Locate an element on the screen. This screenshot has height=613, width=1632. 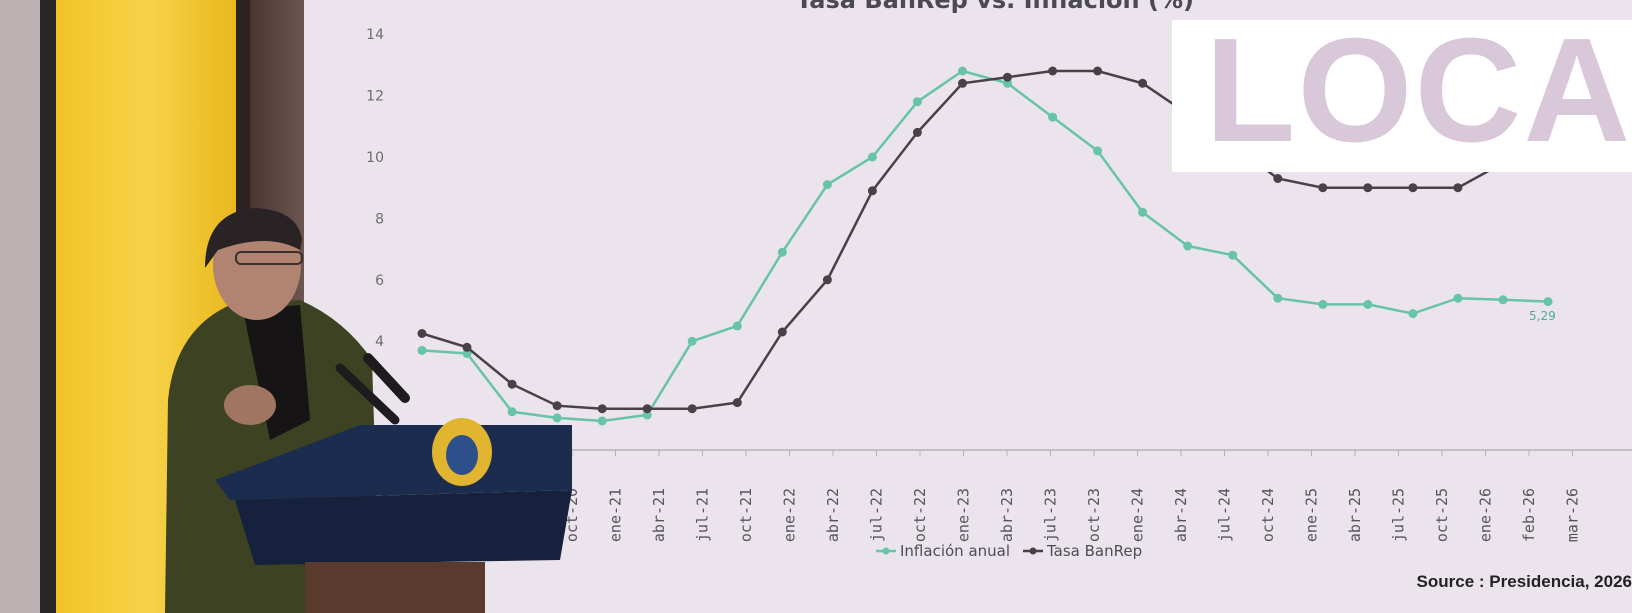
y-axis-ticks: 14 12 10 8 6 4 is located at coordinates (375, 188).